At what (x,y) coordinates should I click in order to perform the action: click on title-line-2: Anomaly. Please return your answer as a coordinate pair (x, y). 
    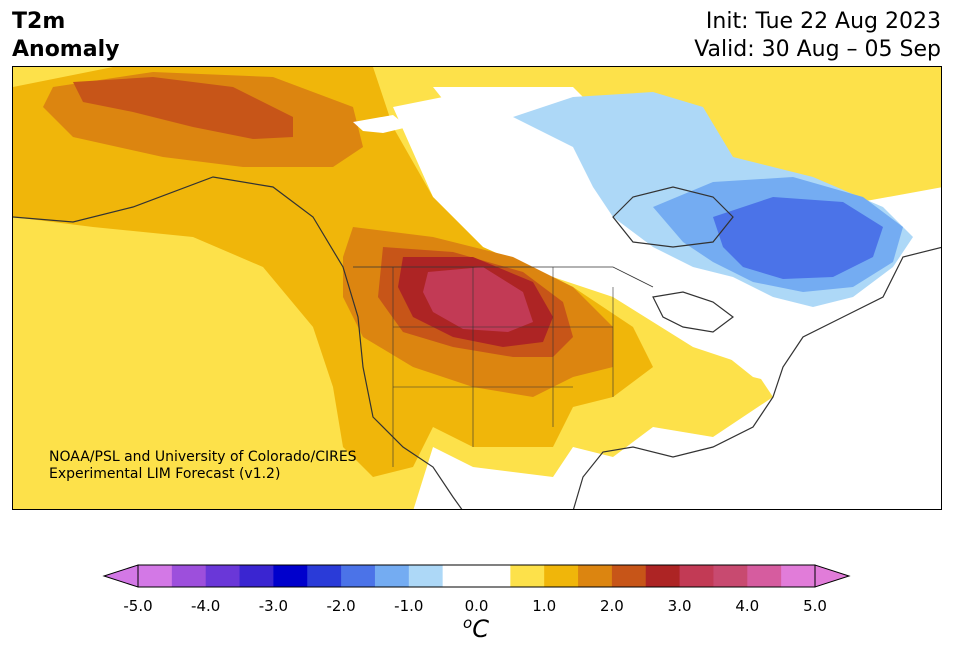
    Looking at the image, I should click on (66, 49).